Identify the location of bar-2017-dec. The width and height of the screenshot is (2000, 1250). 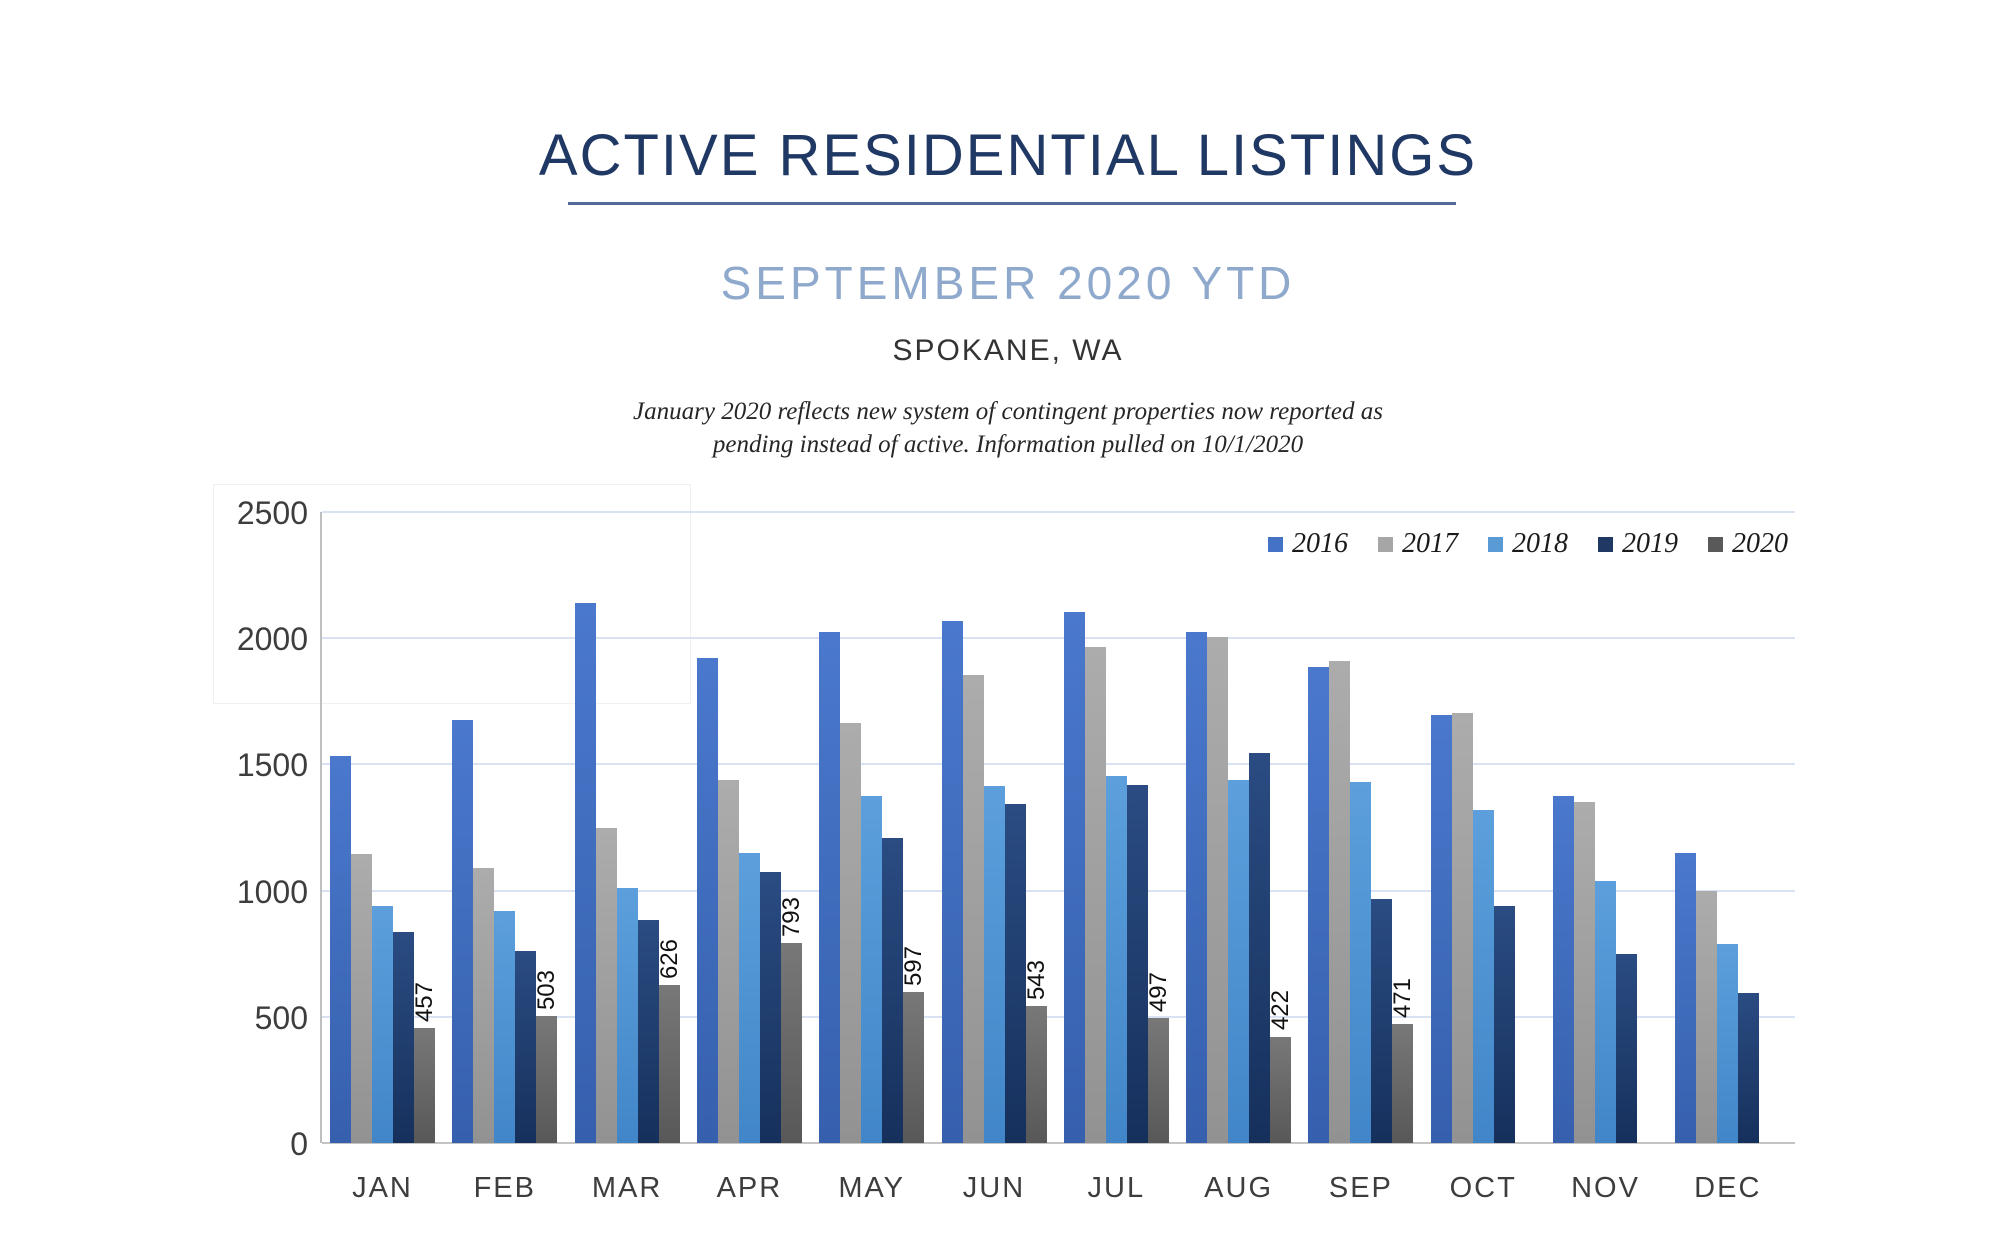
(1707, 1016).